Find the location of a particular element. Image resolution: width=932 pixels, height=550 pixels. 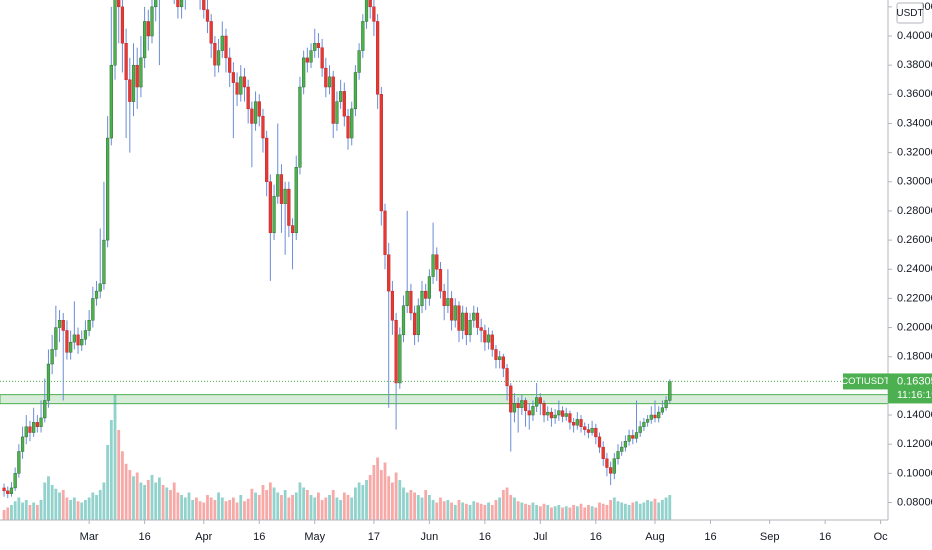

last-price-label: 0.16305 is located at coordinates (914, 381).